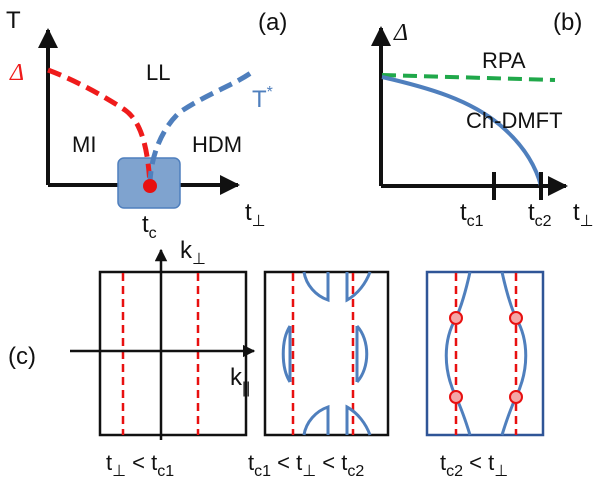  Describe the element at coordinates (255, 214) in the screenshot. I see `panel-a-x-label: t⊥` at that location.